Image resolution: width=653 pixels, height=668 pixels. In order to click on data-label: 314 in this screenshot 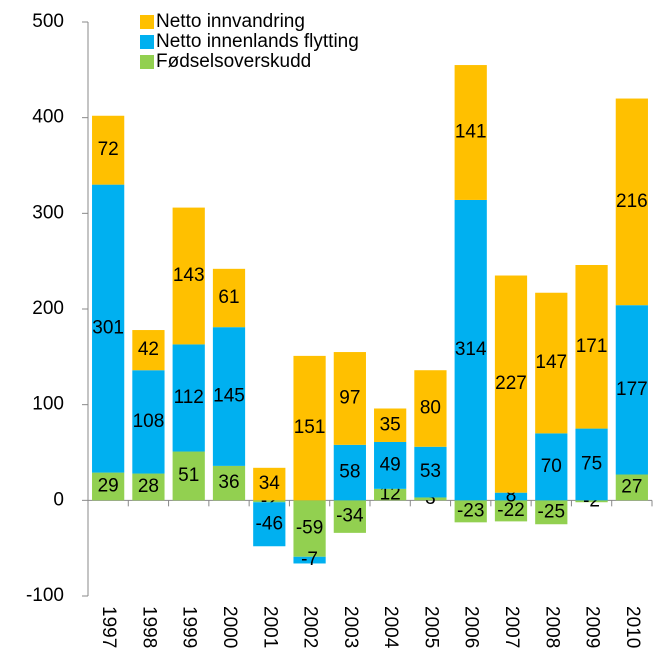, I will do `click(471, 349)`.